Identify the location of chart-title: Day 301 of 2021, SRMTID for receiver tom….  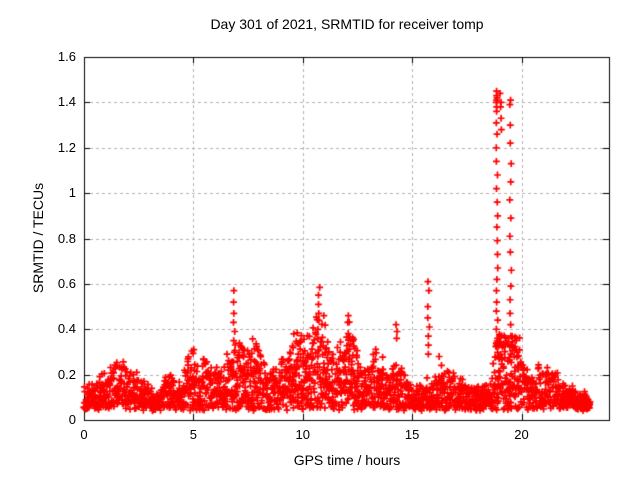
(347, 24).